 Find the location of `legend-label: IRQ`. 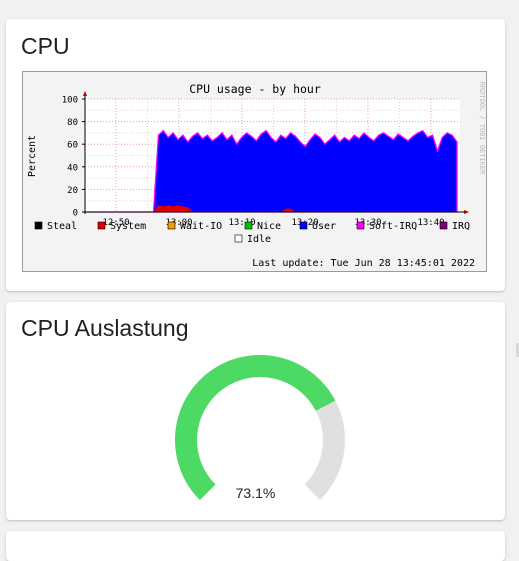

legend-label: IRQ is located at coordinates (461, 226).